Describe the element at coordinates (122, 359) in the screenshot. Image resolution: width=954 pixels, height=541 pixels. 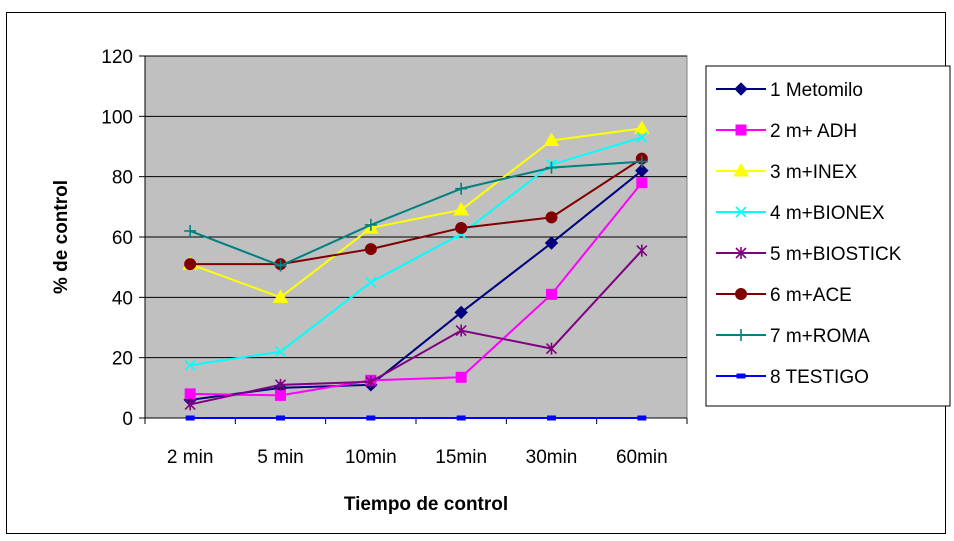
I see `y-tick-label: 20` at that location.